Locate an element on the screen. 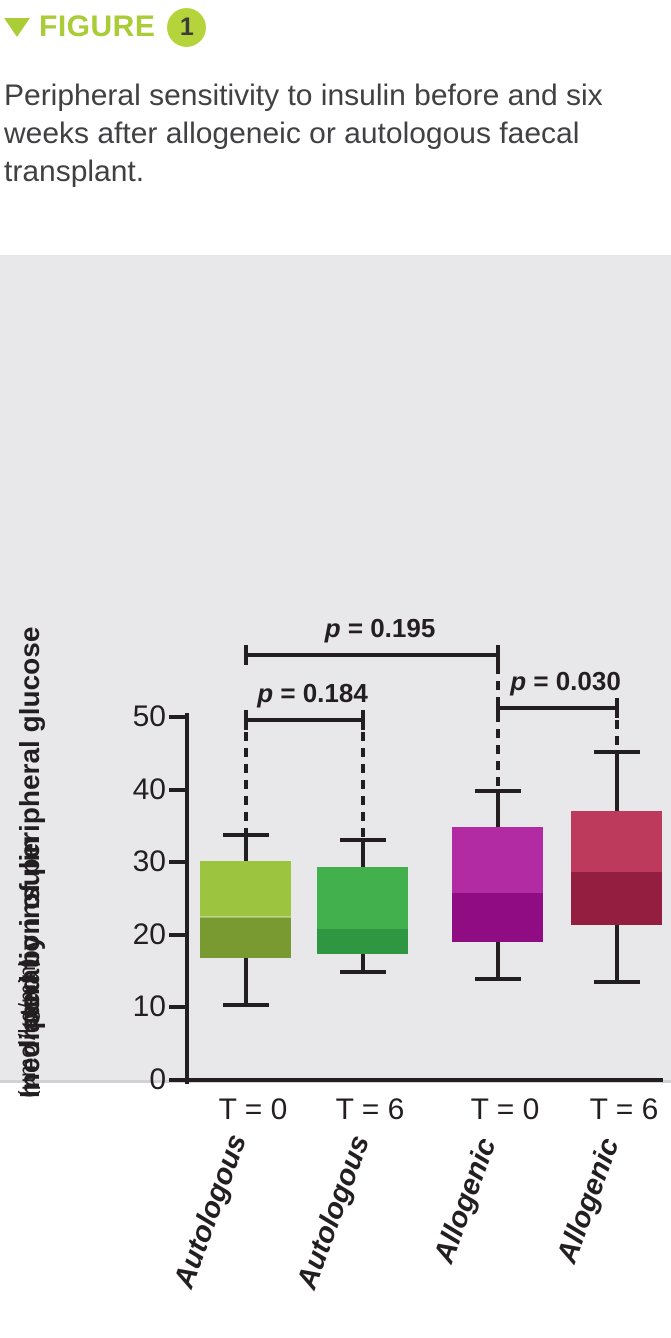 The image size is (671, 1338). y-axis-tick-label: 10 is located at coordinates (124, 1007).